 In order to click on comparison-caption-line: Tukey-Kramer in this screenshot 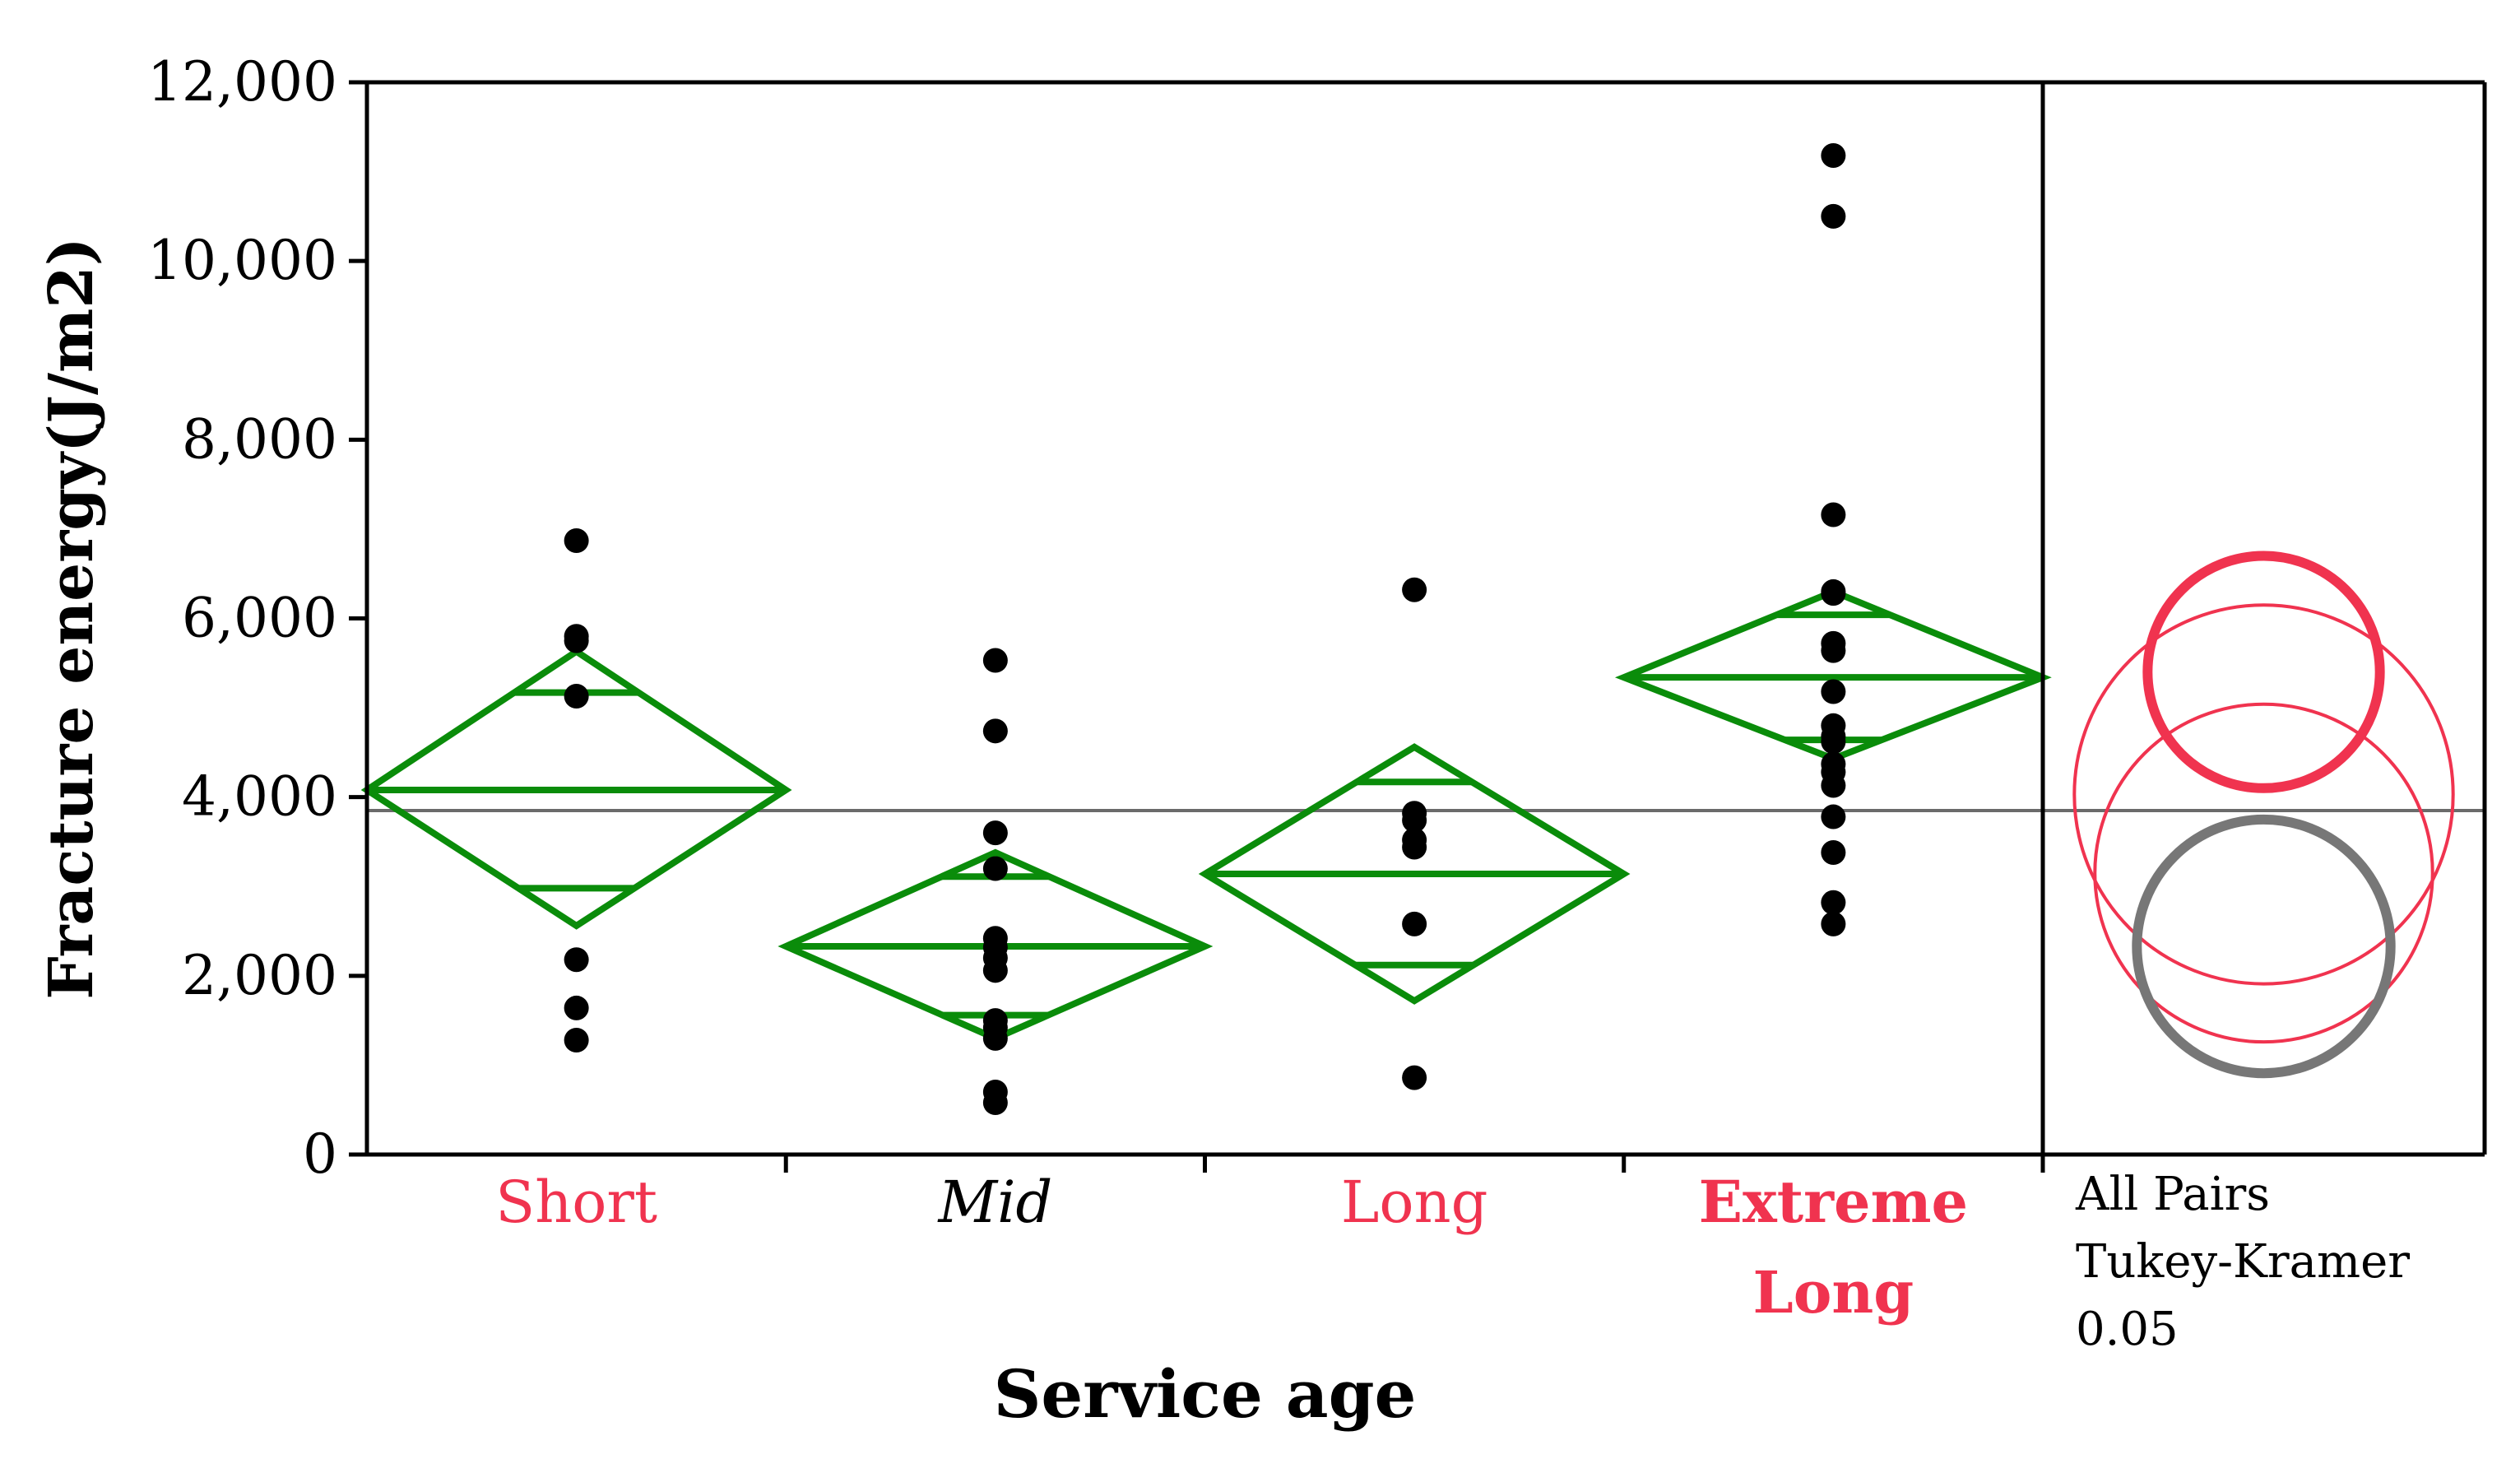, I will do `click(2243, 1262)`.